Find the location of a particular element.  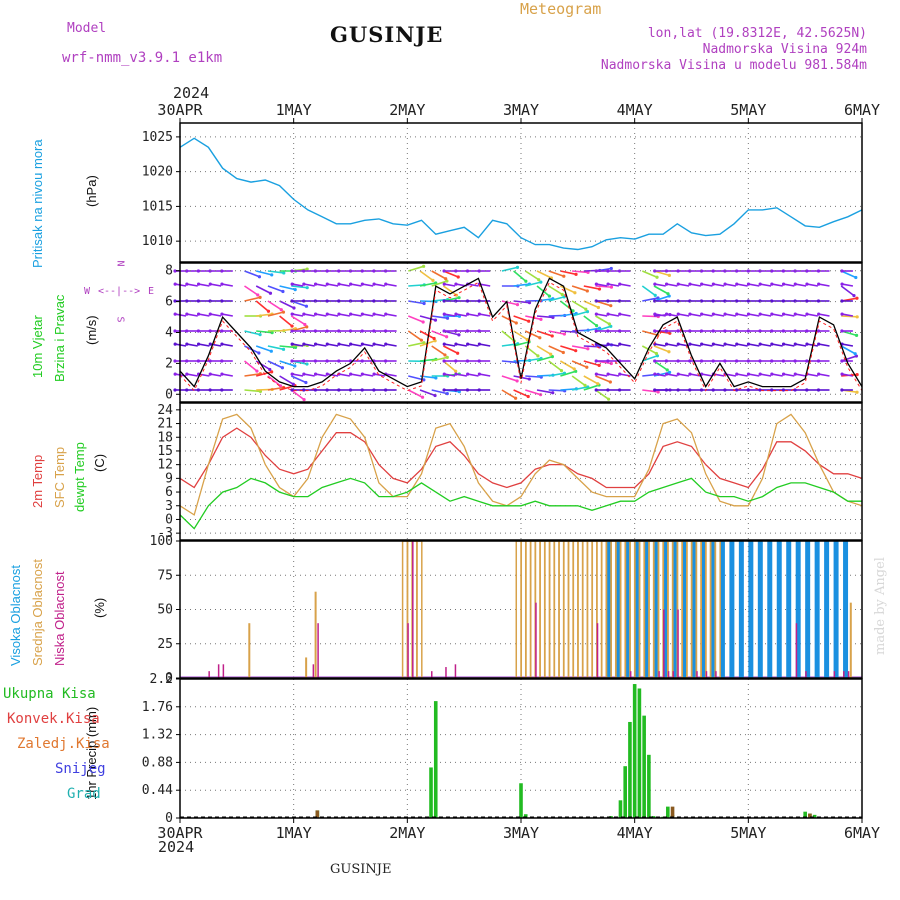

y-tick-label: 0 is located at coordinates (169, 818).